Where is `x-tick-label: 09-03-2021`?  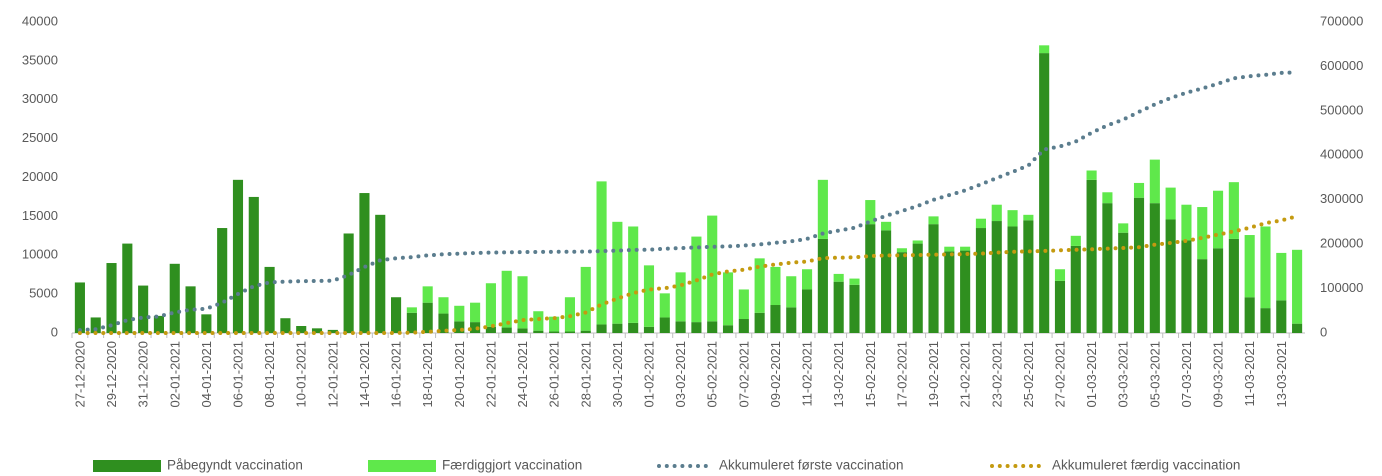
x-tick-label: 09-03-2021 is located at coordinates (1218, 374).